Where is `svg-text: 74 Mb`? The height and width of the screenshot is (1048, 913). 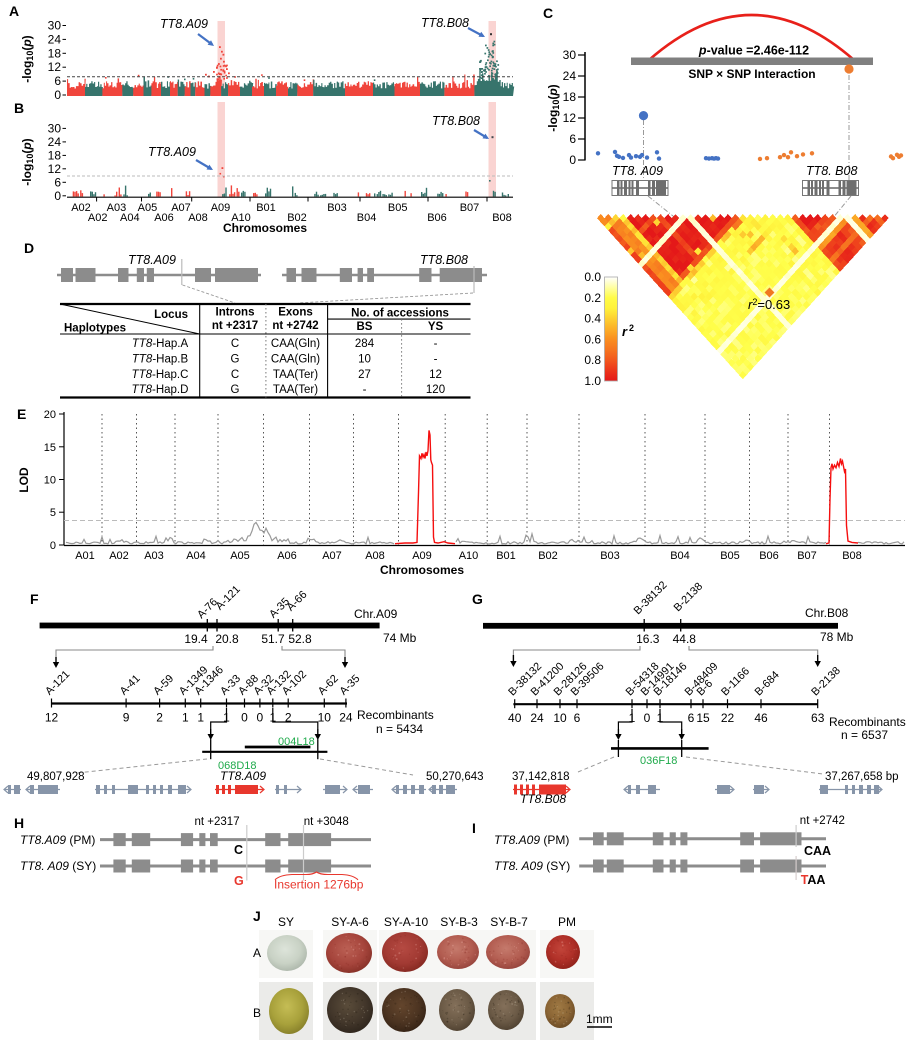
svg-text: 74 Mb is located at coordinates (400, 638).